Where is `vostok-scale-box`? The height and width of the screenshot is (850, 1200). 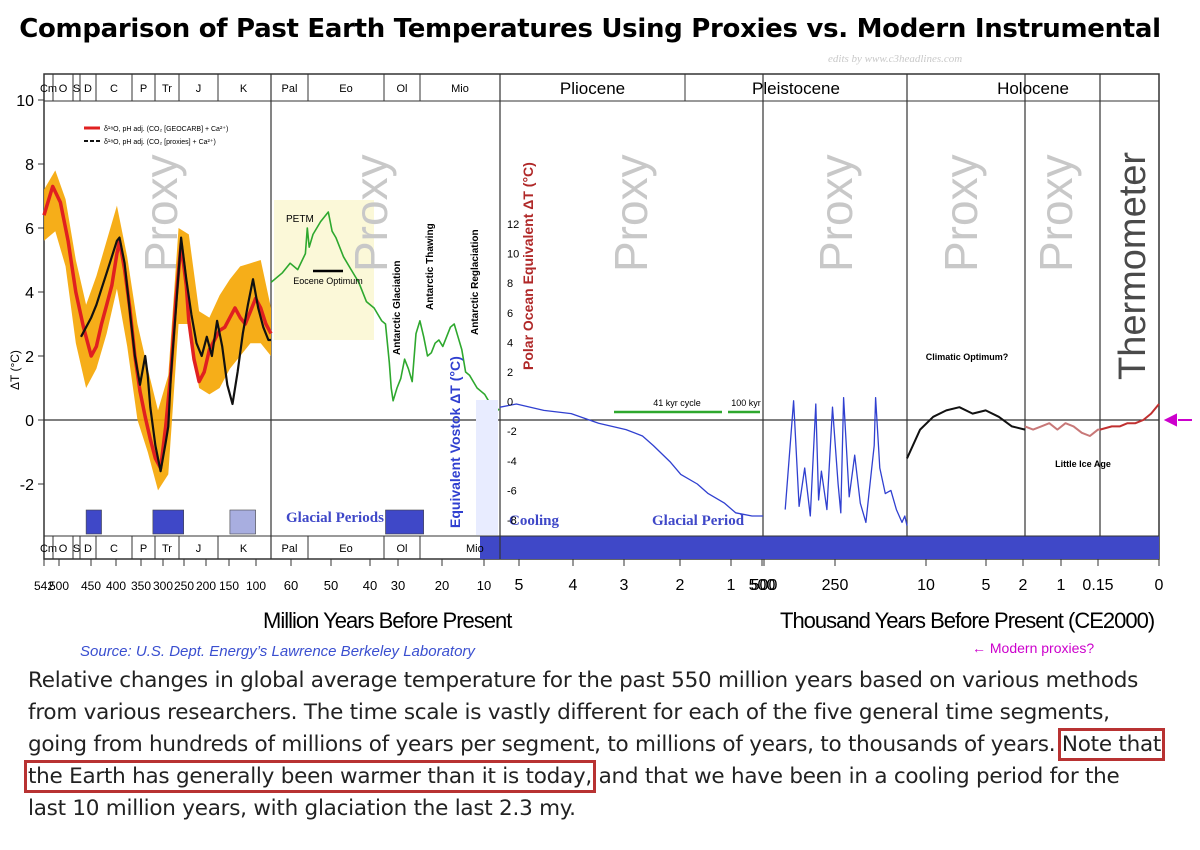 vostok-scale-box is located at coordinates (487, 467).